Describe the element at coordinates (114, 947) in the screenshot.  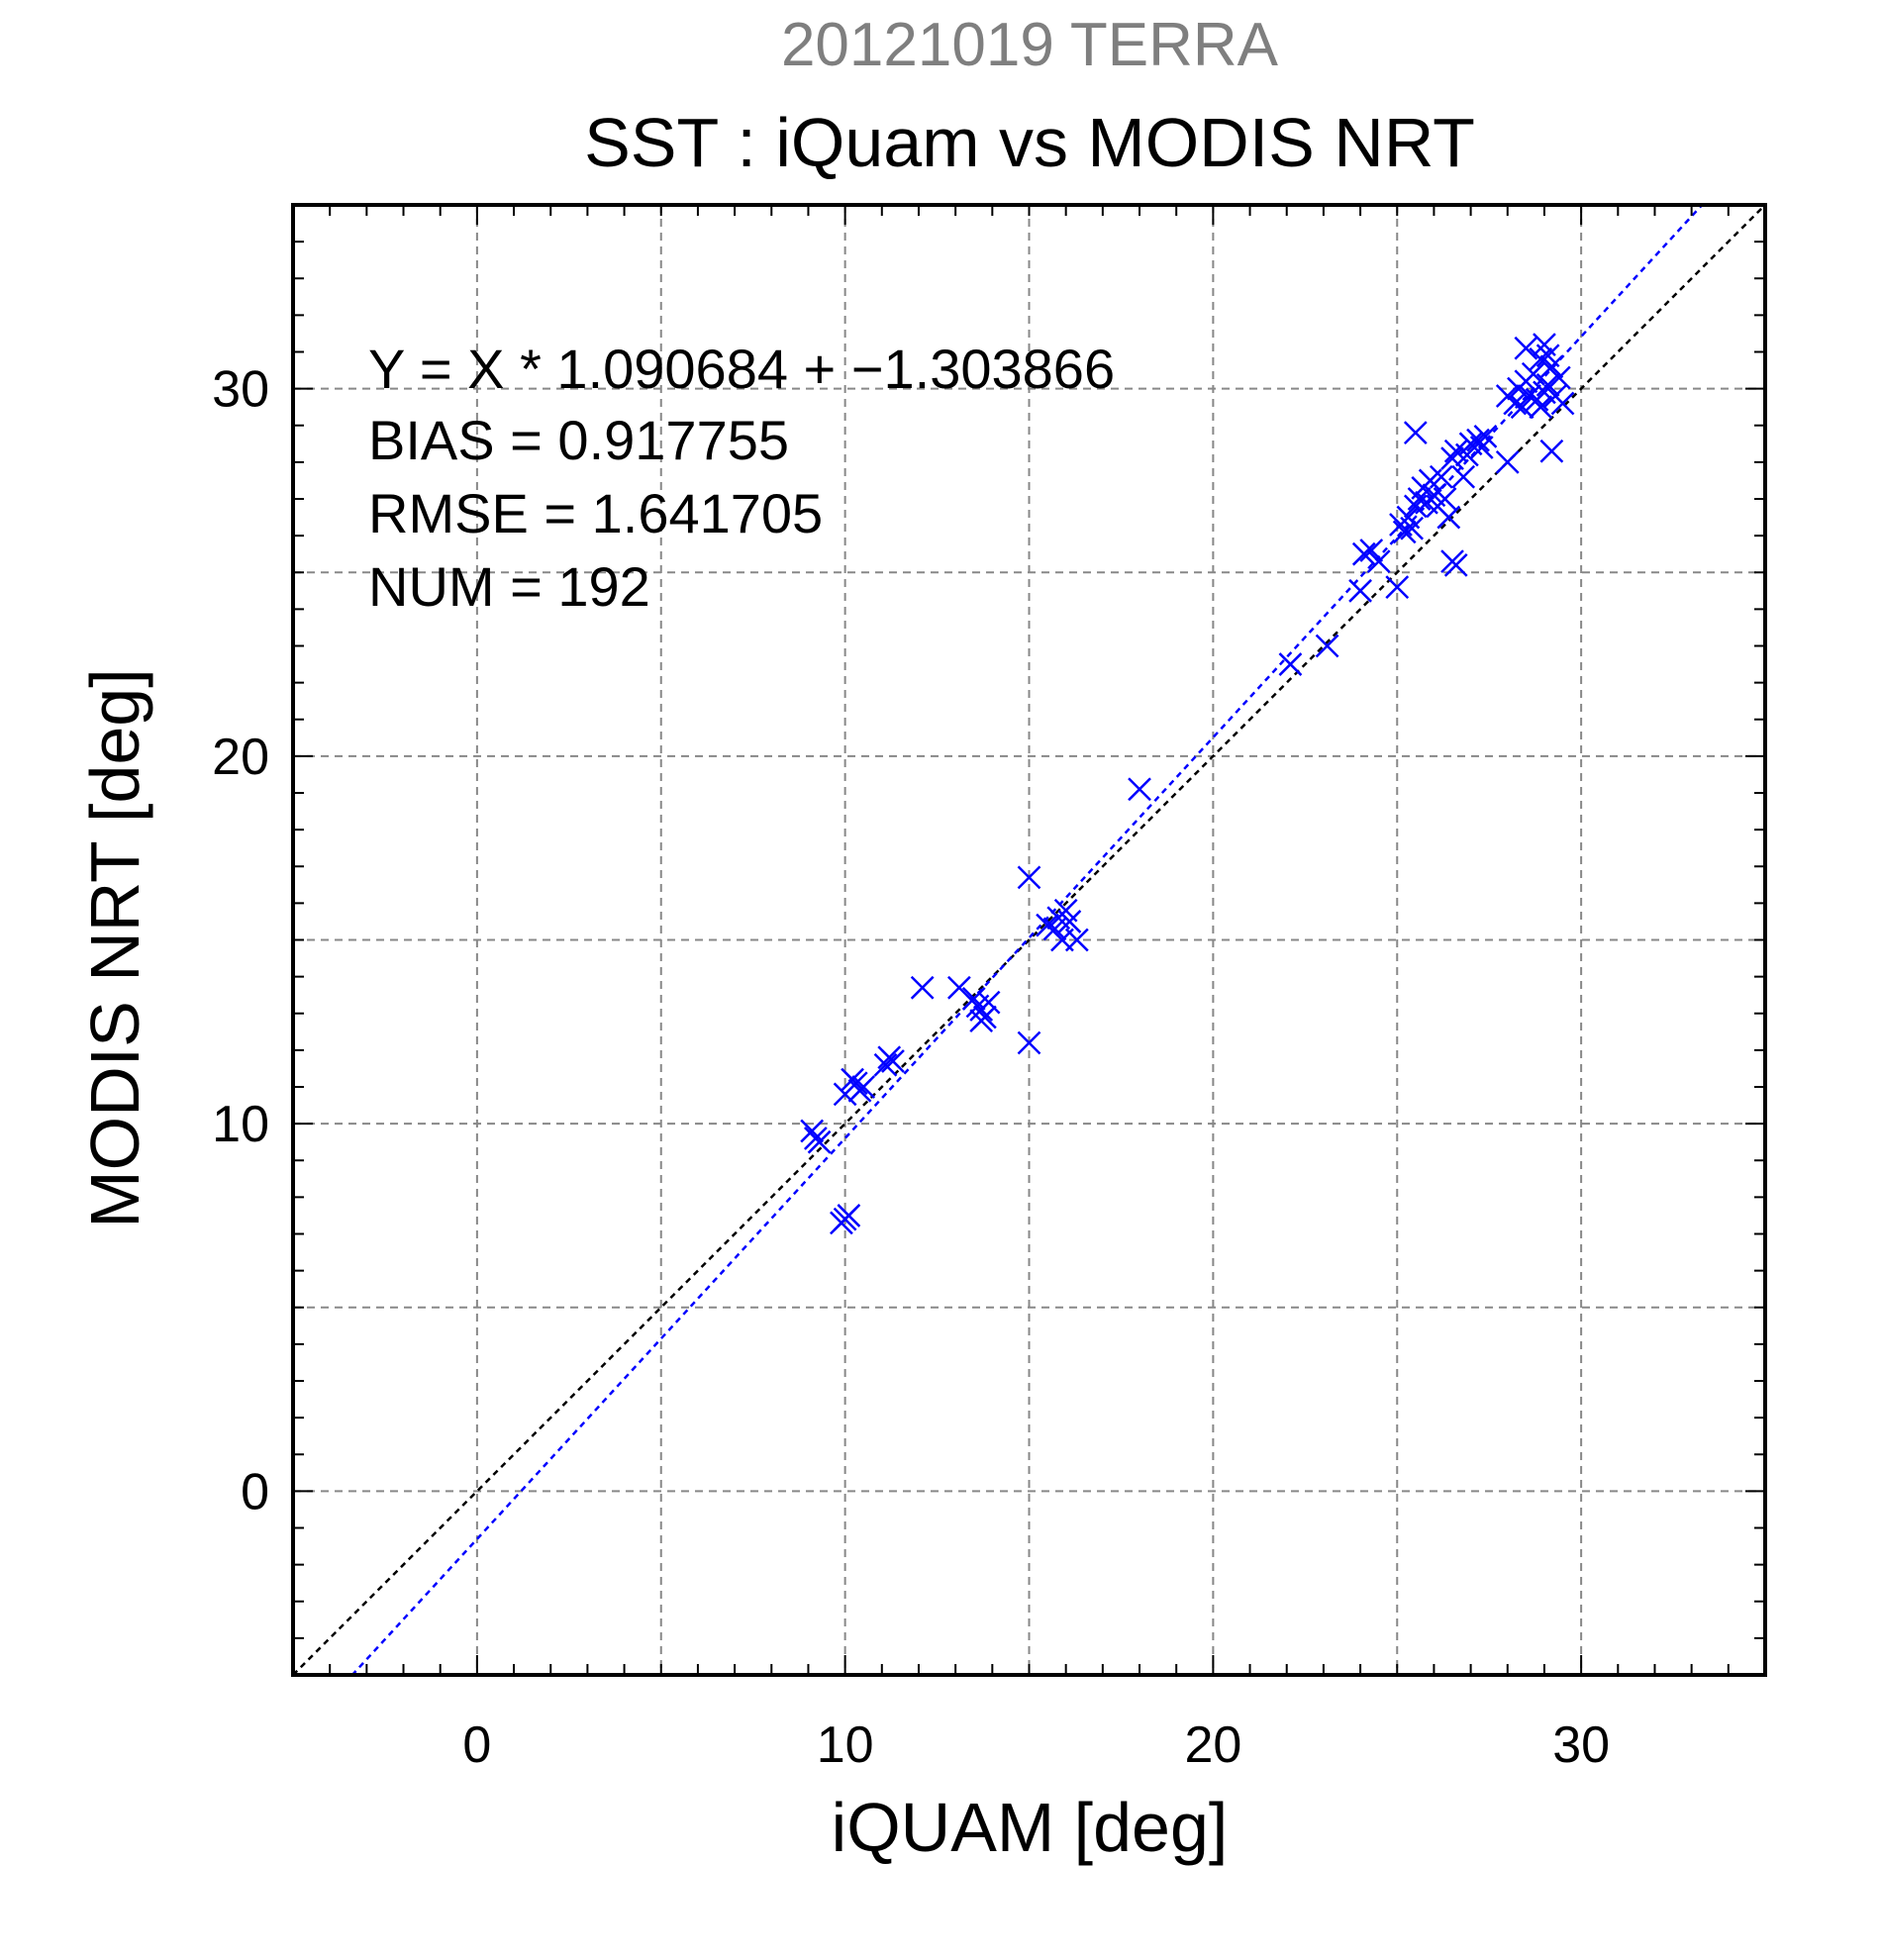
I see `y-axis-label: MODIS NRT [deg]` at that location.